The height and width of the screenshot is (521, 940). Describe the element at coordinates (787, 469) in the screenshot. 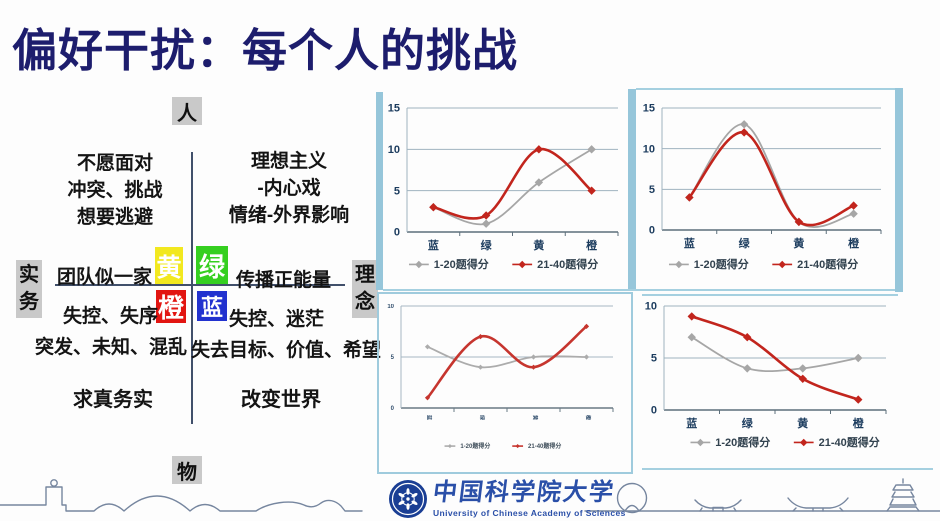

I see `bottom-right-panel-bottom-hairline` at that location.